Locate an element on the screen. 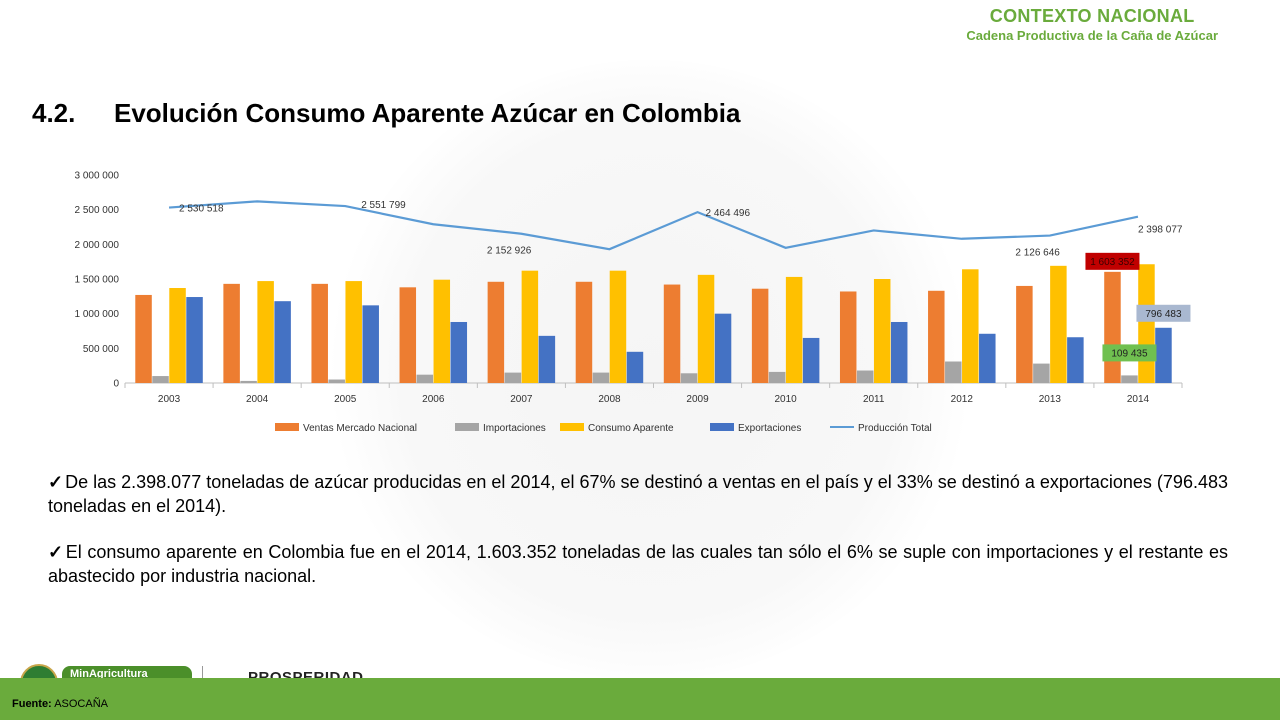 This screenshot has height=720, width=1280. section-number: 4.2. is located at coordinates (54, 113).